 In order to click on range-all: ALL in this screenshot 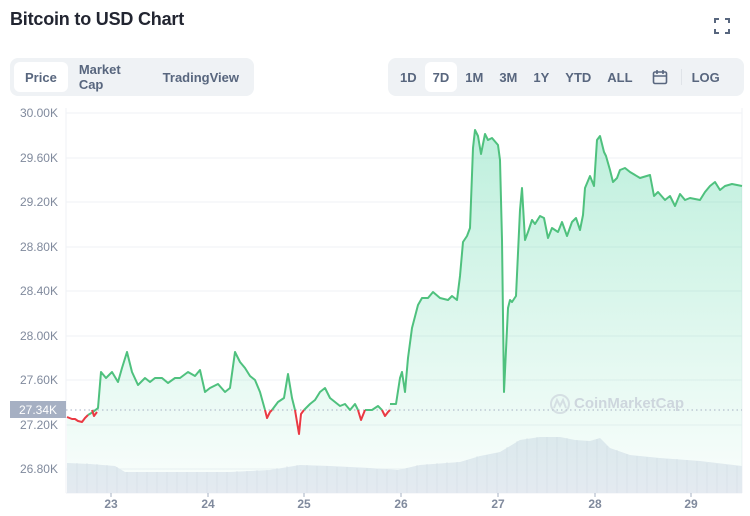, I will do `click(620, 77)`.